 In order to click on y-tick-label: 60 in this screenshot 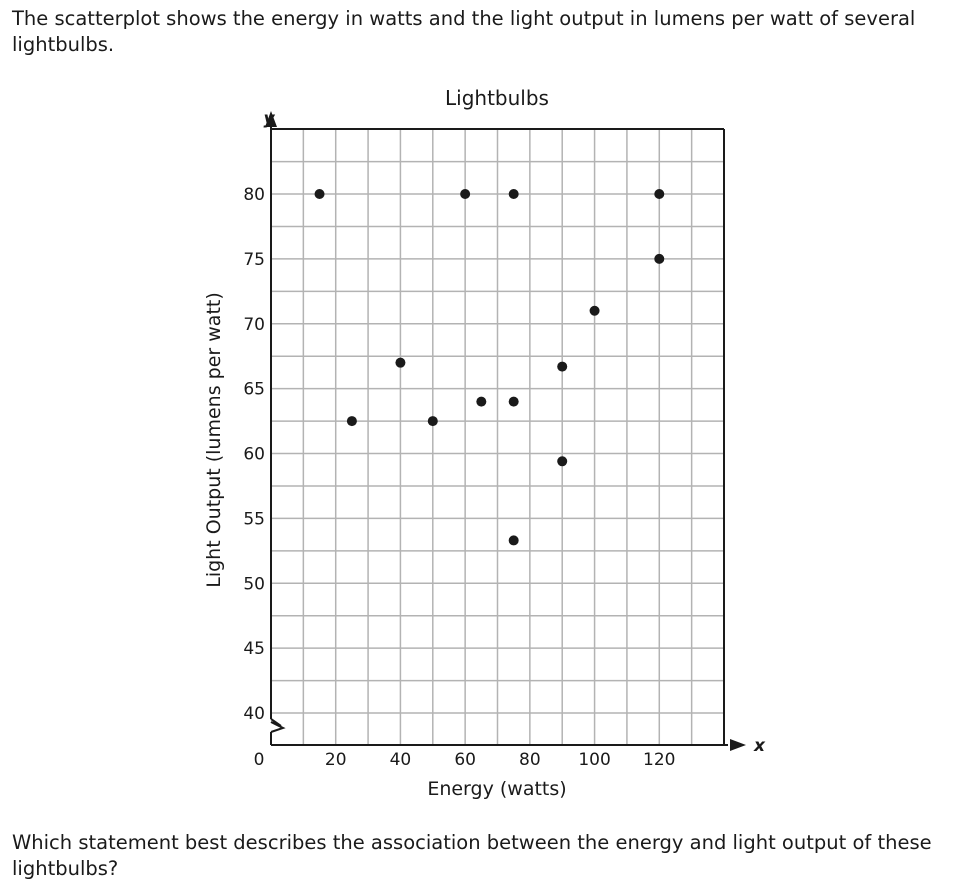, I will do `click(254, 455)`.